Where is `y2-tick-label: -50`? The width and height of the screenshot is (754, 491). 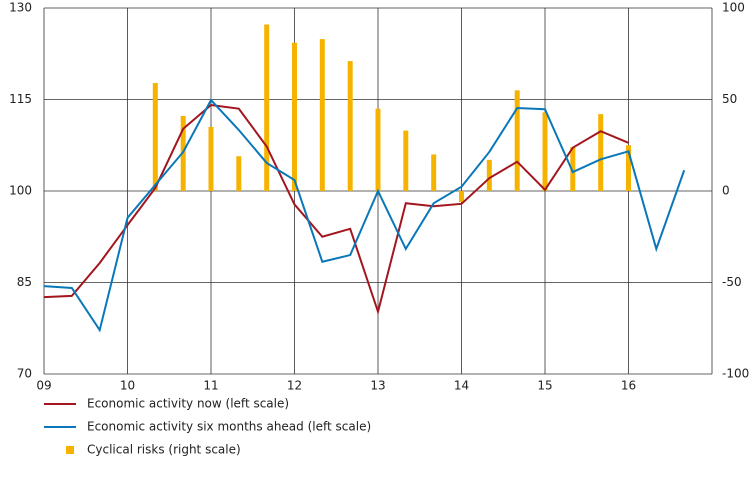 y2-tick-label: -50 is located at coordinates (732, 282).